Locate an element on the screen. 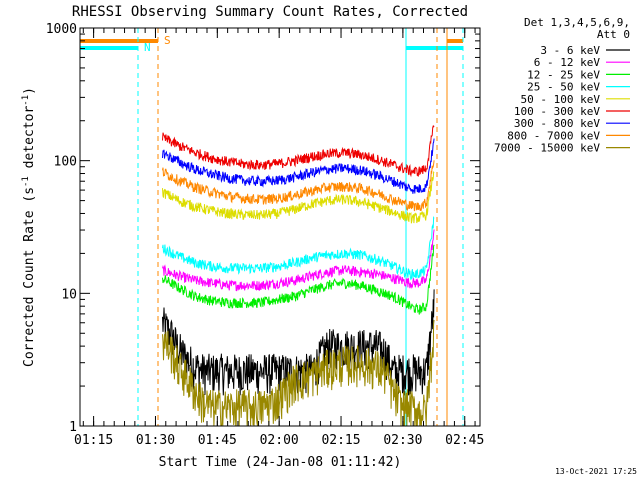 The width and height of the screenshot is (640, 480). legend-label-1: 6 - 12 keV is located at coordinates (567, 62).